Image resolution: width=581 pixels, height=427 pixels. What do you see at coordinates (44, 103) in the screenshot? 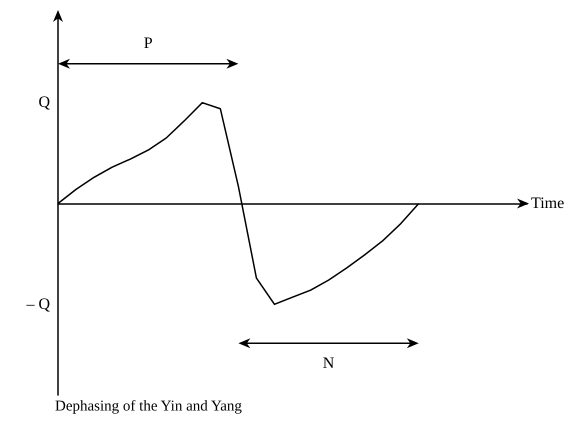
I see `text: Q` at bounding box center [44, 103].